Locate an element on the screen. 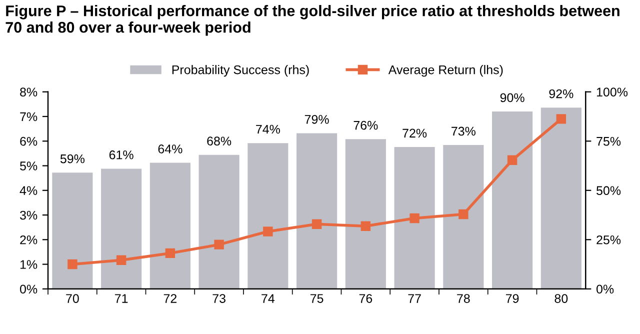 Image resolution: width=640 pixels, height=334 pixels. y-tick-label: 2% is located at coordinates (29, 239).